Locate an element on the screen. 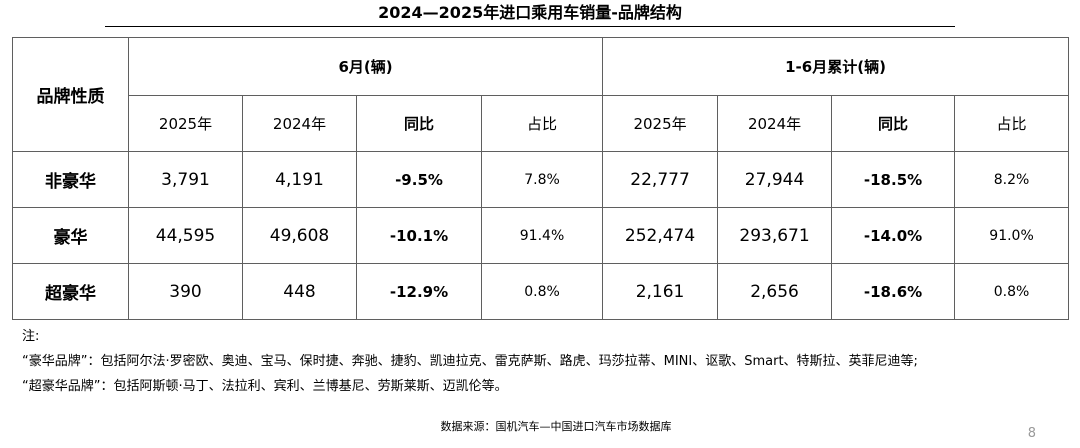 The width and height of the screenshot is (1080, 448). cell-ytd-2024: 293,671 is located at coordinates (775, 235).